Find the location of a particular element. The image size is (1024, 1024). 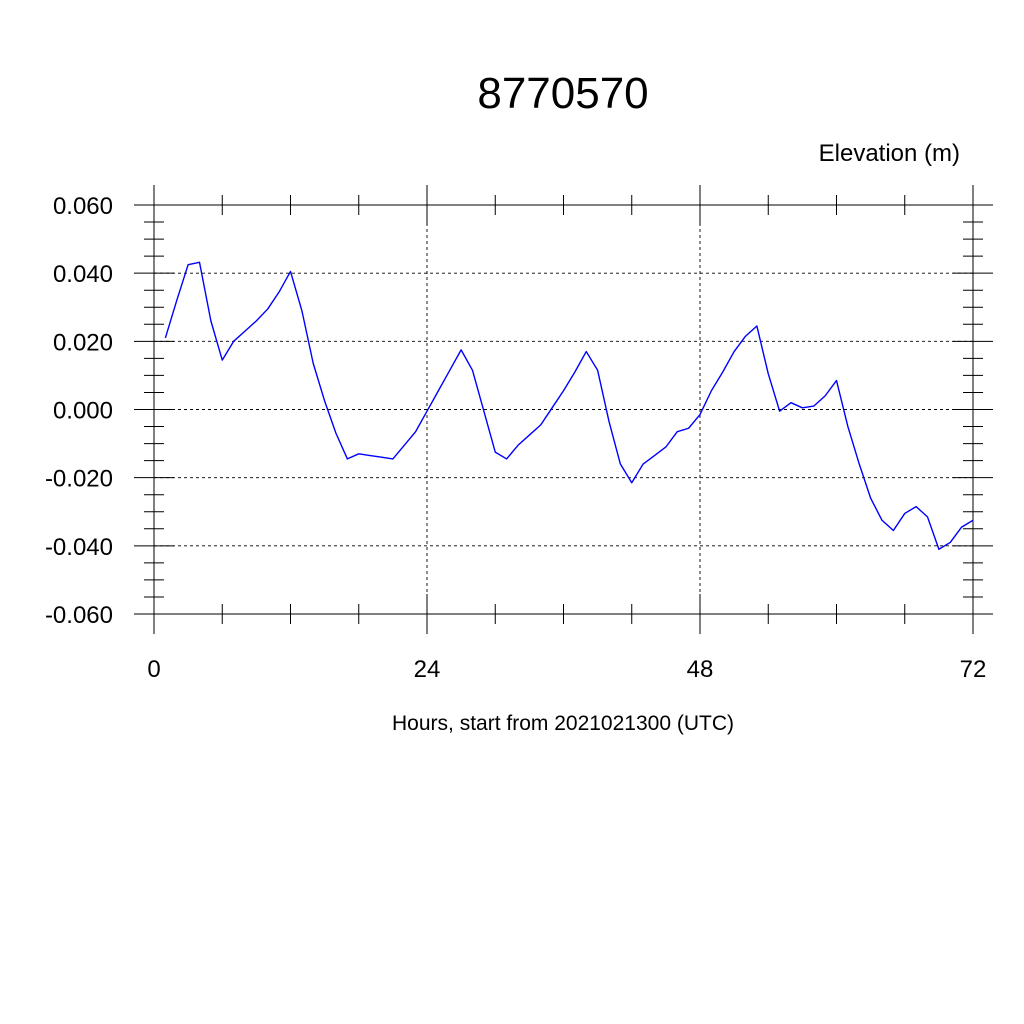

chart-subtitle: Elevation (m) is located at coordinates (889, 153).